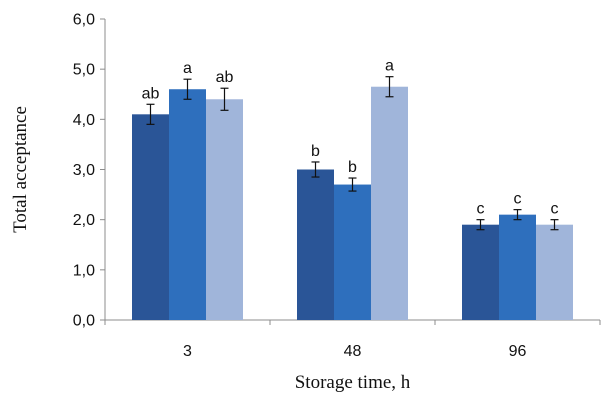 This screenshot has height=396, width=612. I want to click on x-tick-label: 96, so click(518, 351).